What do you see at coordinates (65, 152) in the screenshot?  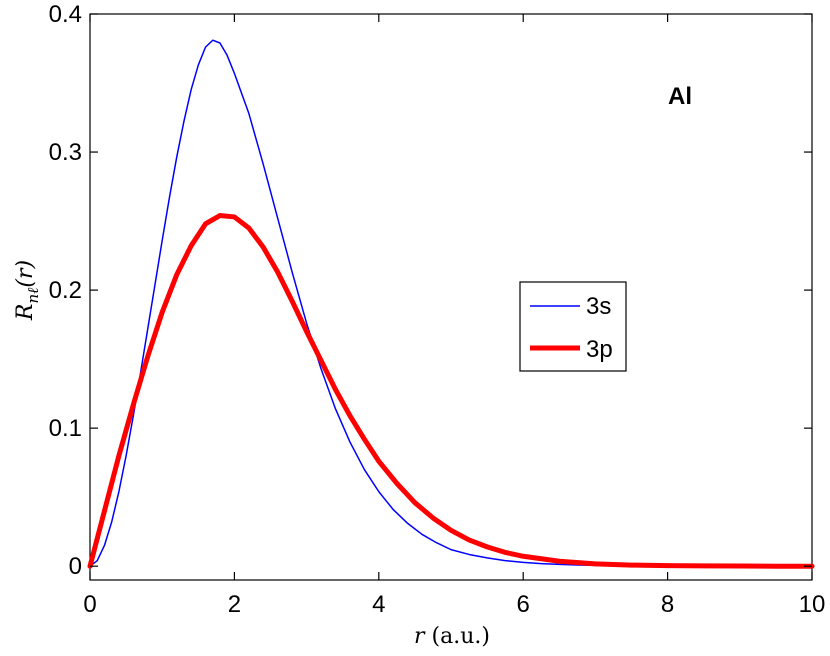 I see `y-tick-label: 0.3` at bounding box center [65, 152].